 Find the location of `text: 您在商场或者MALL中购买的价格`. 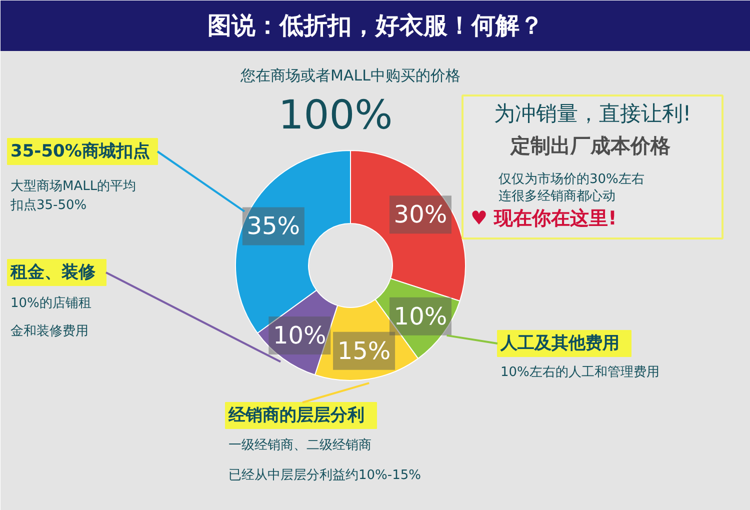

text: 您在商场或者MALL中购买的价格 is located at coordinates (350, 75).